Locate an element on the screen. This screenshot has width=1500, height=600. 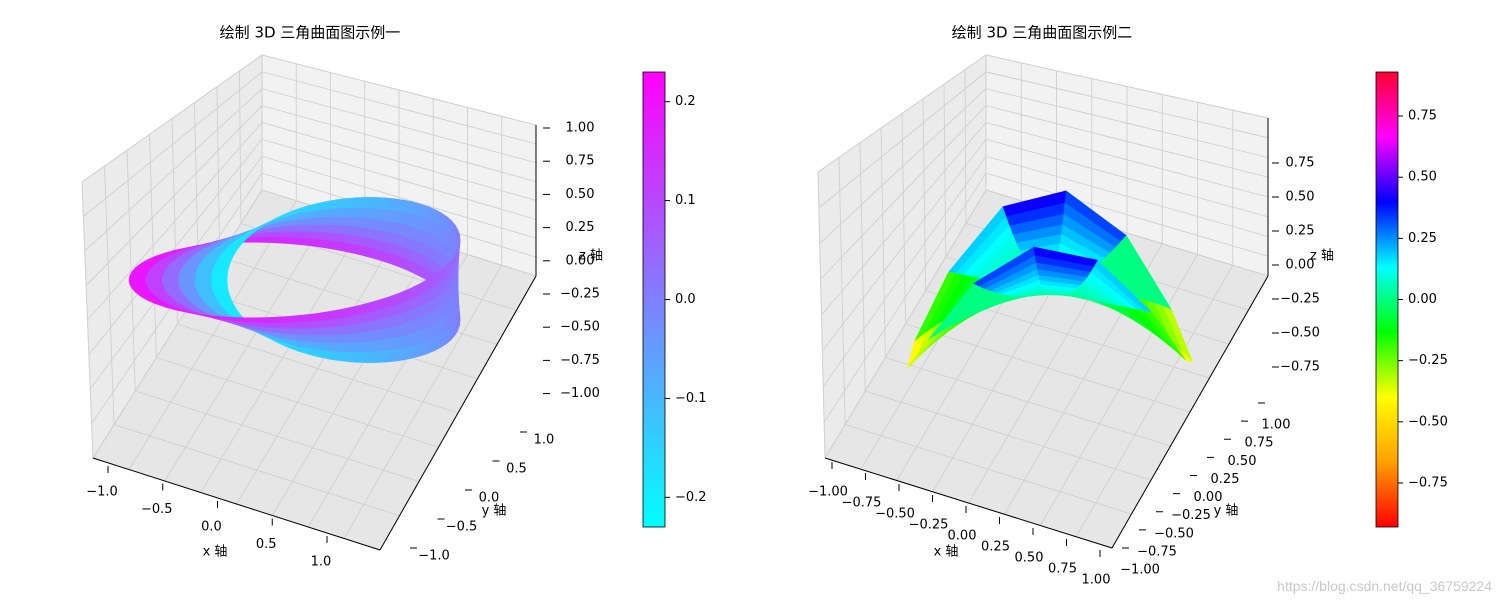
colorbar-1: 0.2 0.1 0.0 −0.1 −0.2 is located at coordinates (674, 299).